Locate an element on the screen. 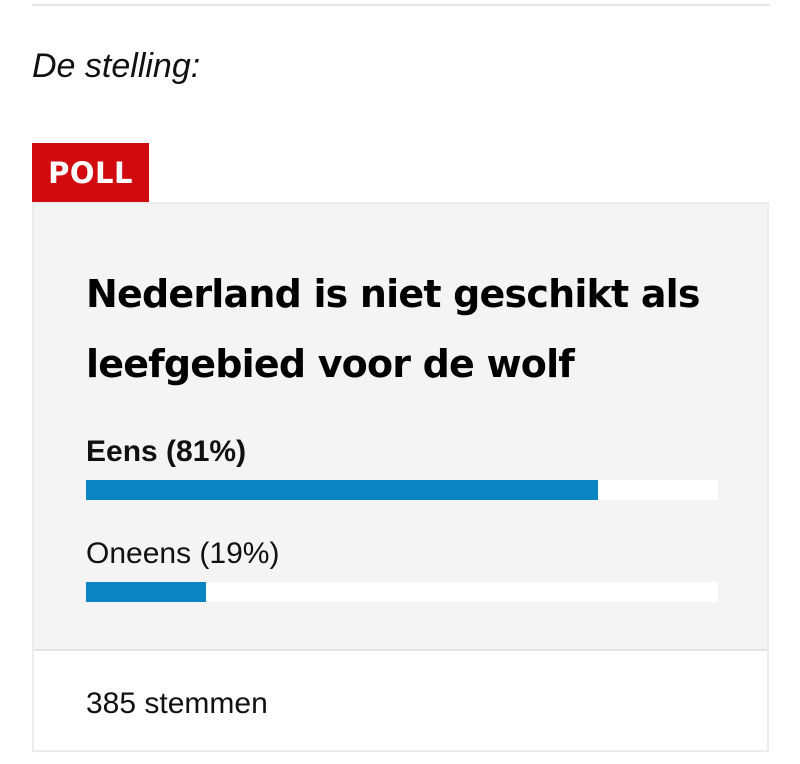 This screenshot has height=764, width=800. intro-text: De stelling: is located at coordinates (116, 66).